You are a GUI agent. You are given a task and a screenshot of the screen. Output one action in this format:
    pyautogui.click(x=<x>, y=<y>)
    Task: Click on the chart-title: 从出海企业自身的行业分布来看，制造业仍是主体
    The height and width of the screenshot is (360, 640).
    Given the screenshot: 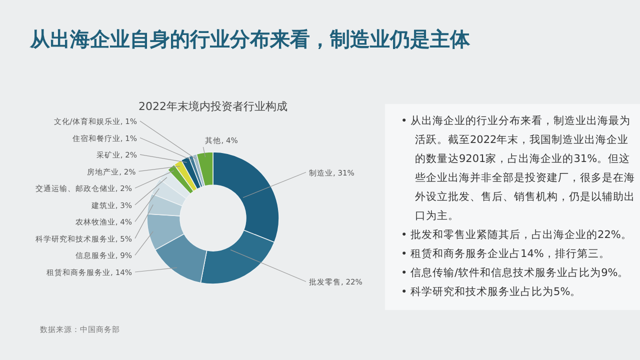 What is the action you would take?
    pyautogui.click(x=250, y=39)
    